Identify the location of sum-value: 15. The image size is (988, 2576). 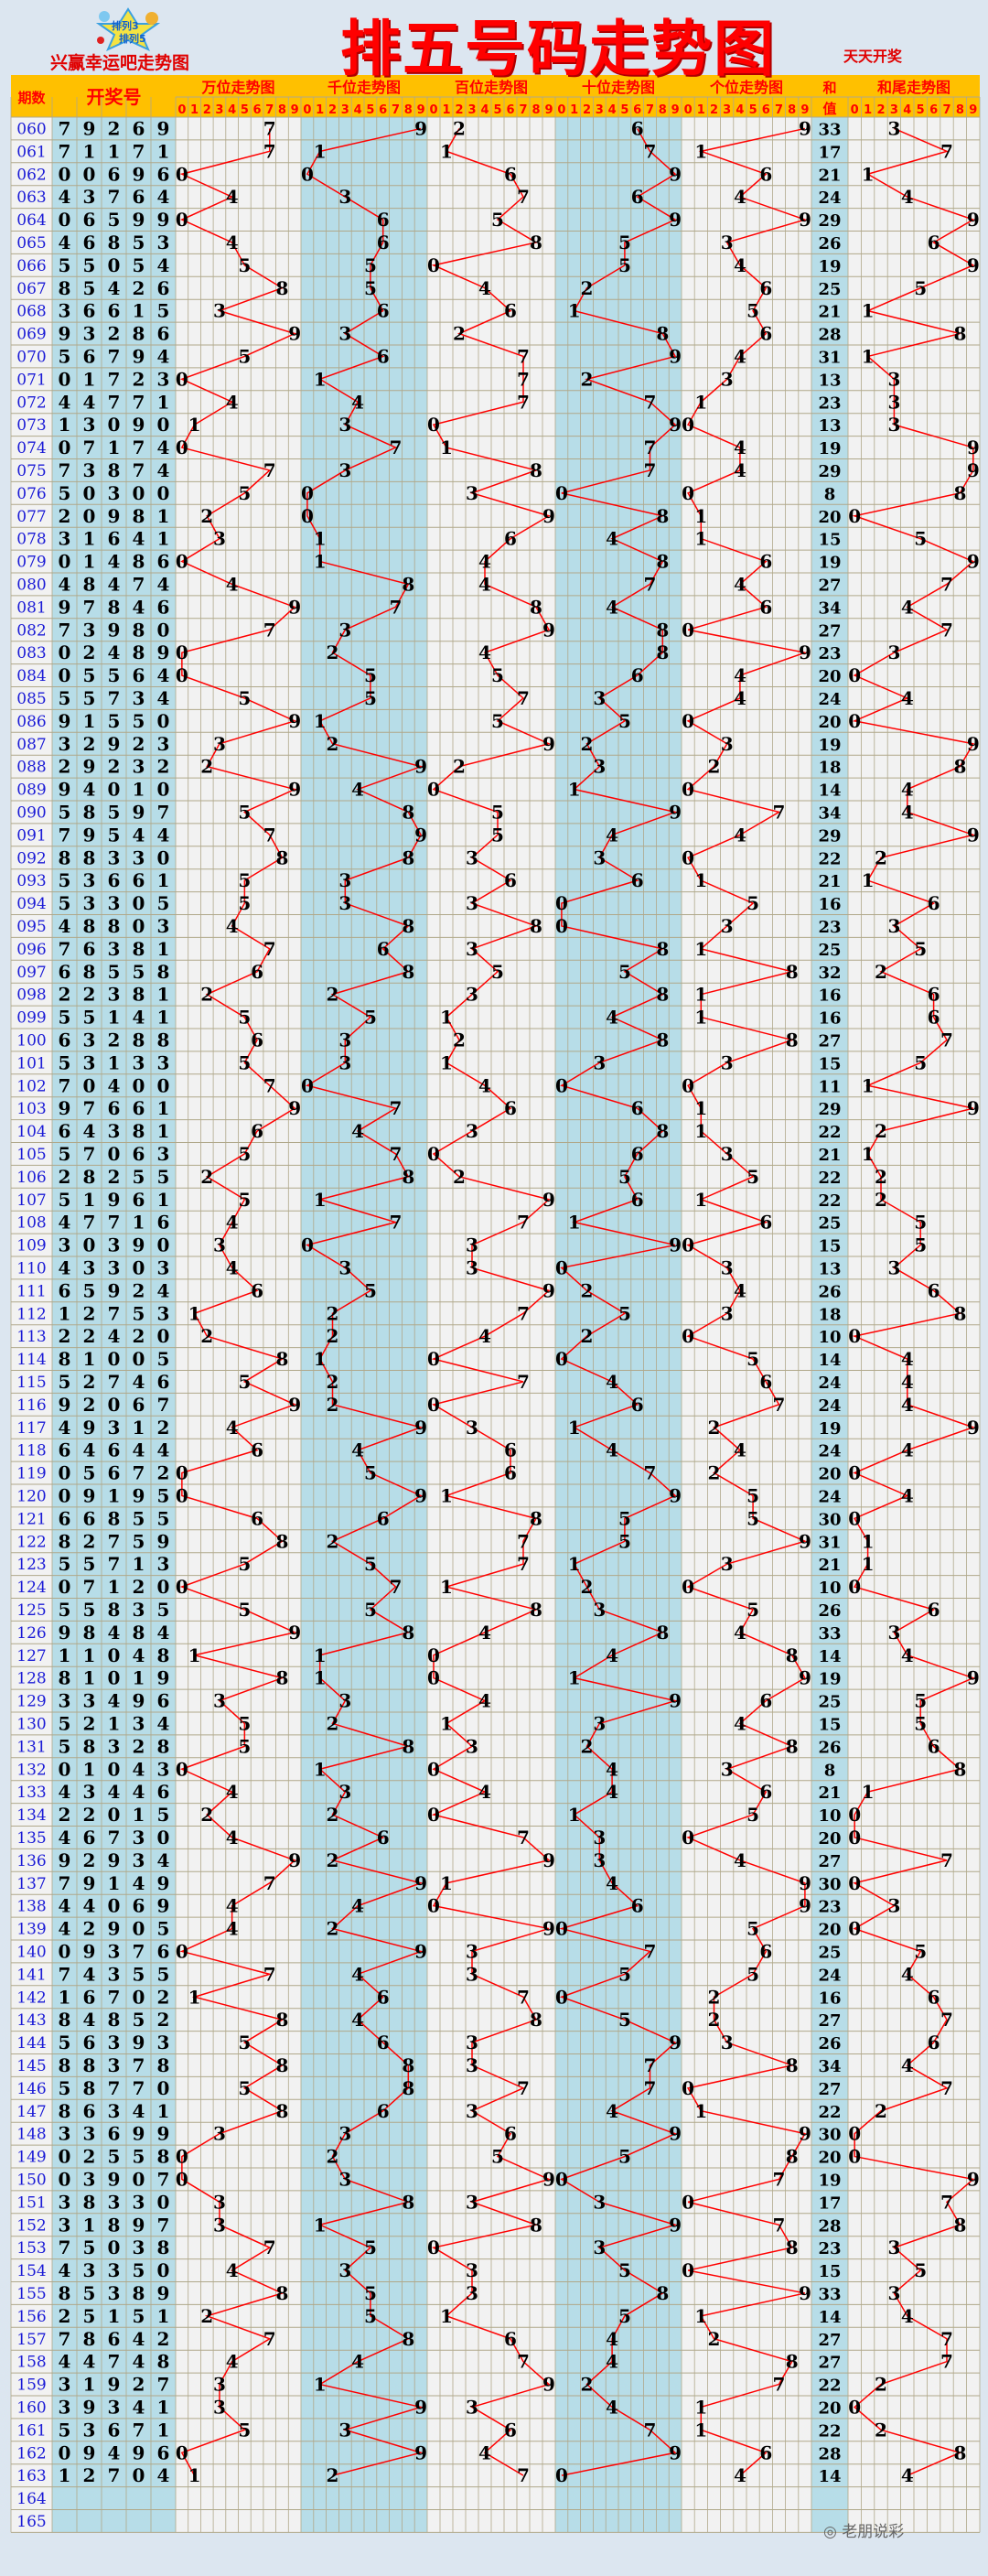
(830, 540).